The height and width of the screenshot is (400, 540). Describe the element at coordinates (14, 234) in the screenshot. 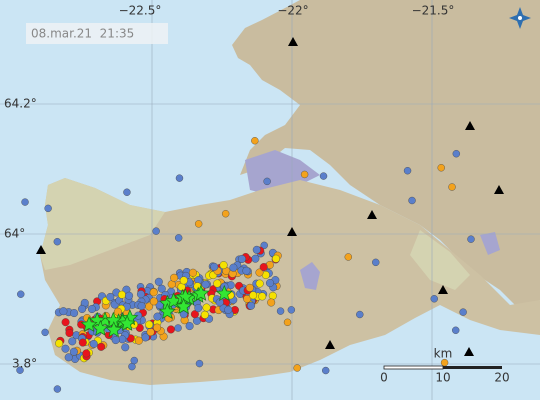

I see `latitude-label: 64°` at that location.